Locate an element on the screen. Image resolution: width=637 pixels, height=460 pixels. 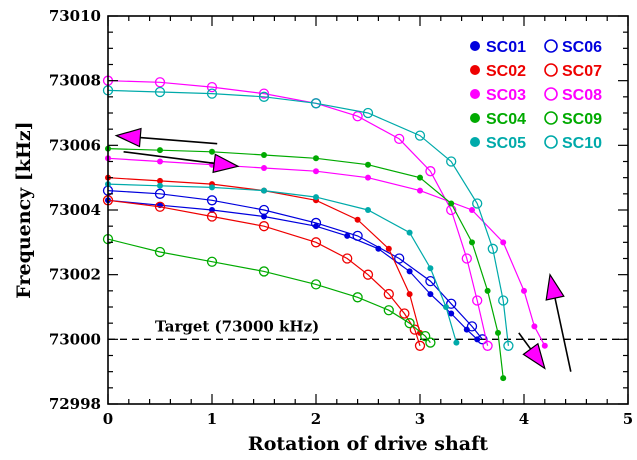
x-tick-label: 2 is located at coordinates (316, 419).